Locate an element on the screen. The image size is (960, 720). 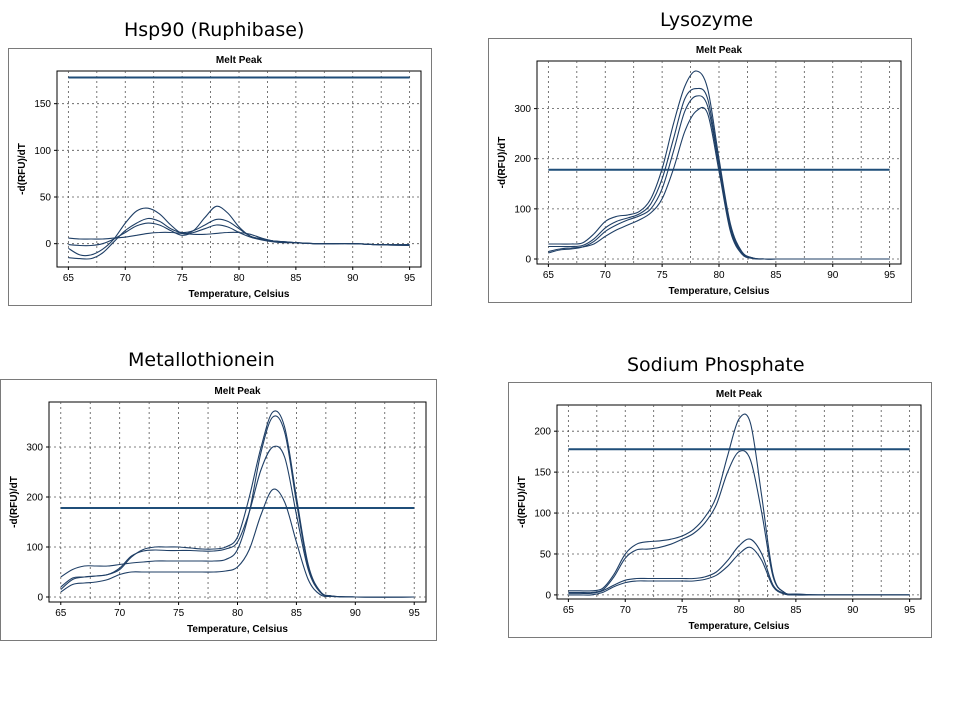
panel-title-lysozyme: Lysozyme is located at coordinates (707, 20).